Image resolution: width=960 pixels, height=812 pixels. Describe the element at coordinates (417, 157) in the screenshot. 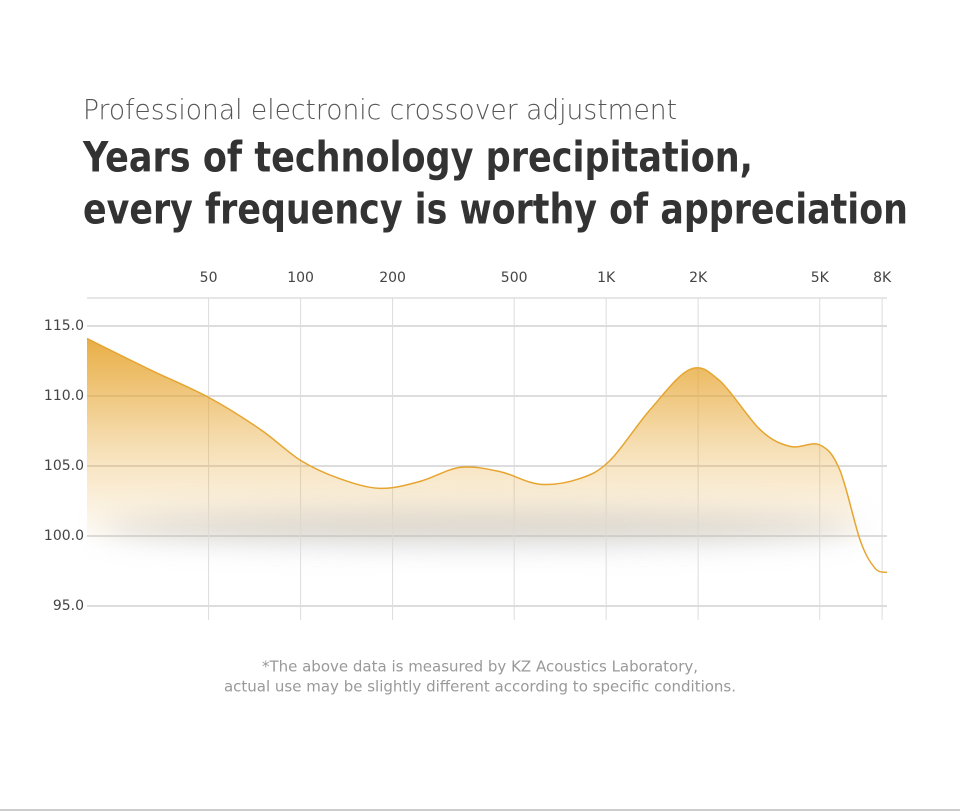

I see `title-line: Years of technology precipitation,` at that location.